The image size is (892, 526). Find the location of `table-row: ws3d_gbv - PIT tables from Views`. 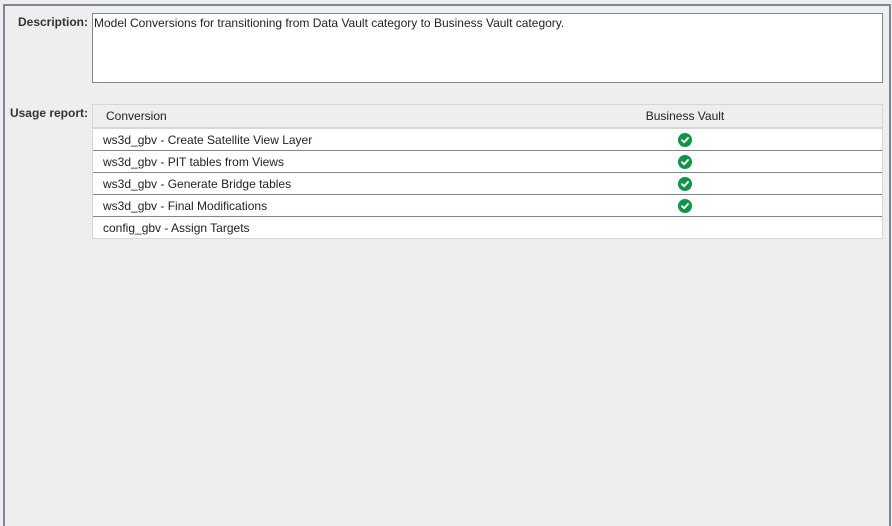

table-row: ws3d_gbv - PIT tables from Views is located at coordinates (487, 162).